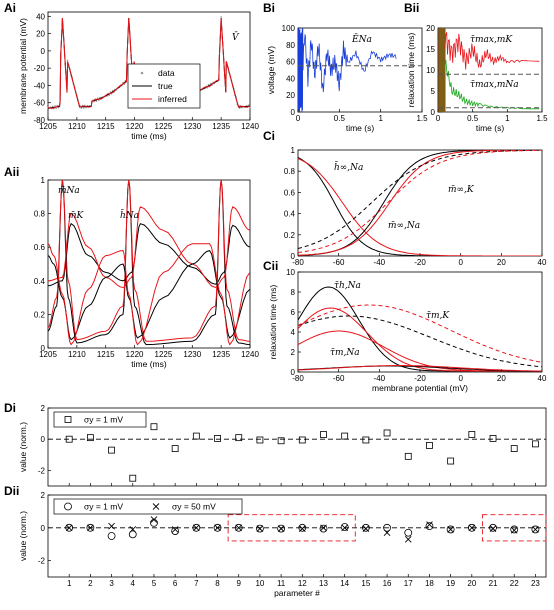 The image size is (554, 610). I want to click on Aii-mNa-label: m̄Na, so click(69, 191).